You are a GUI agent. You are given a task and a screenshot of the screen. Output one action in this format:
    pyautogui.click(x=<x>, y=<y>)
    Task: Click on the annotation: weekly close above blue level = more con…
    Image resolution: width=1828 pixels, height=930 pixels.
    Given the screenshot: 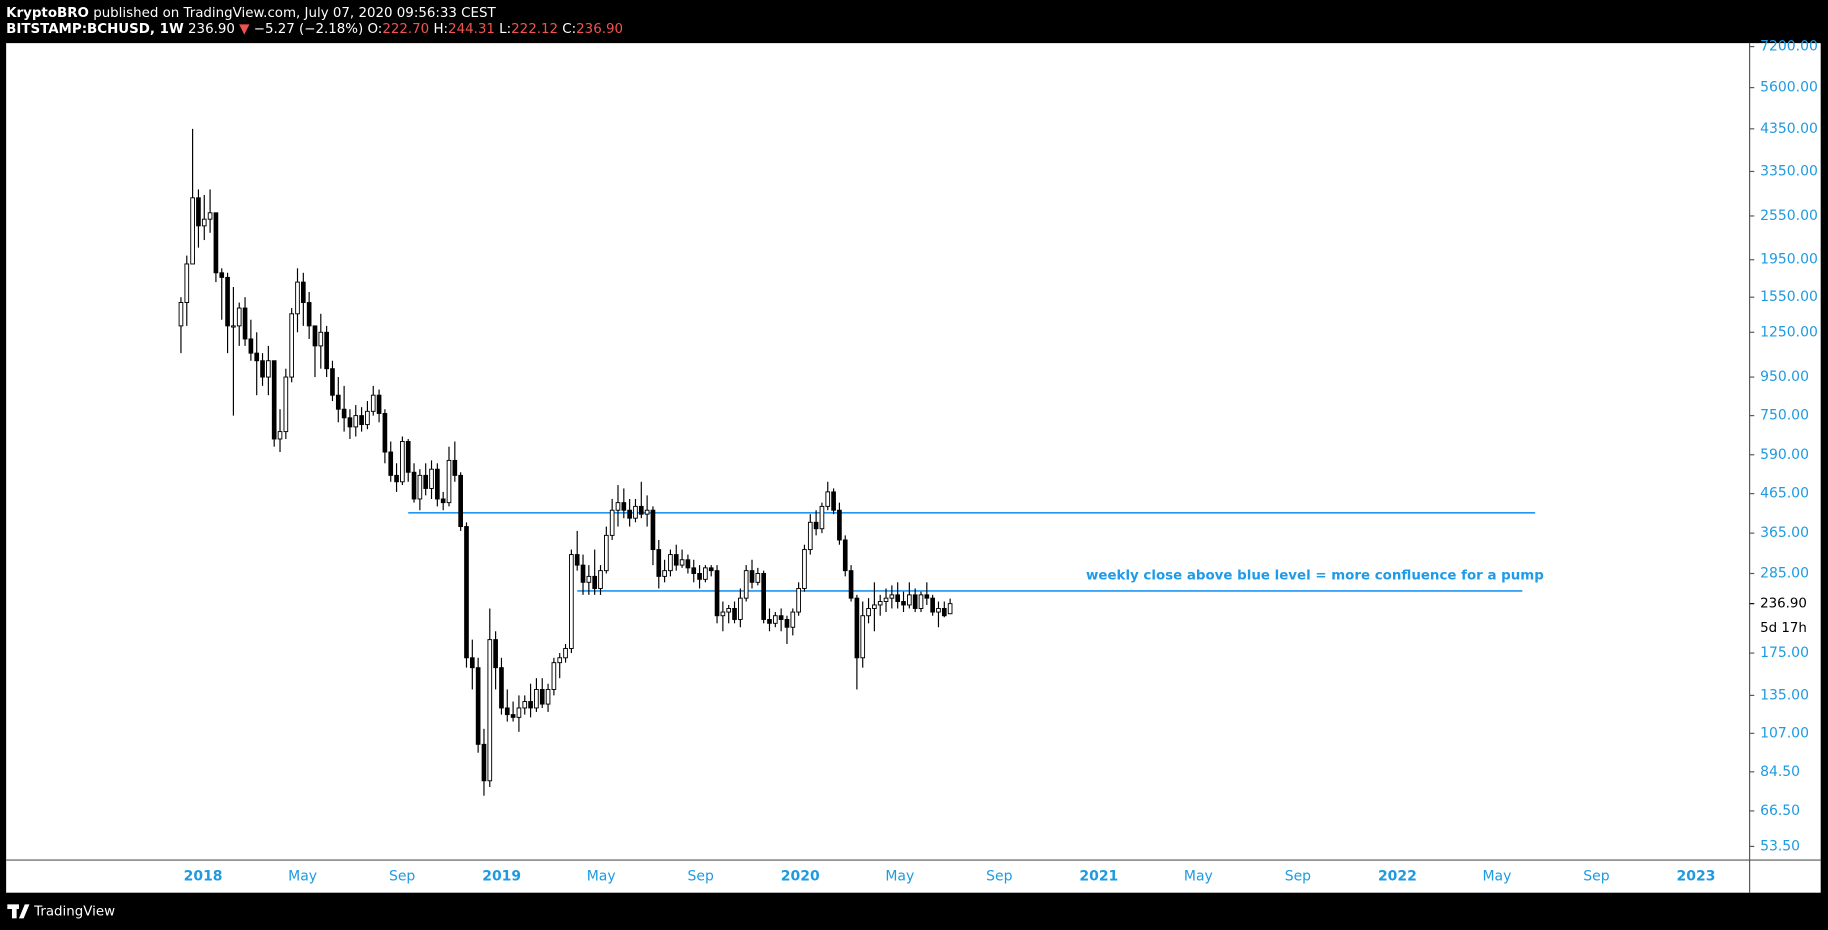 What is the action you would take?
    pyautogui.click(x=1315, y=576)
    